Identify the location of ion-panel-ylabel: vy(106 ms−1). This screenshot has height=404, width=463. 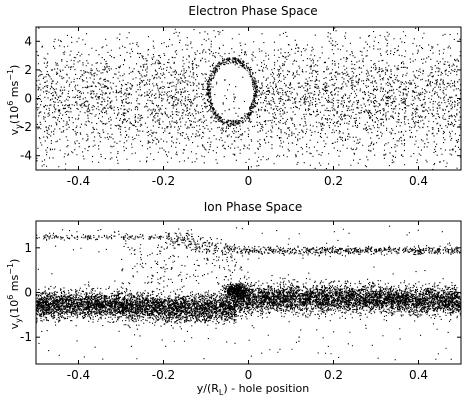
(14, 294).